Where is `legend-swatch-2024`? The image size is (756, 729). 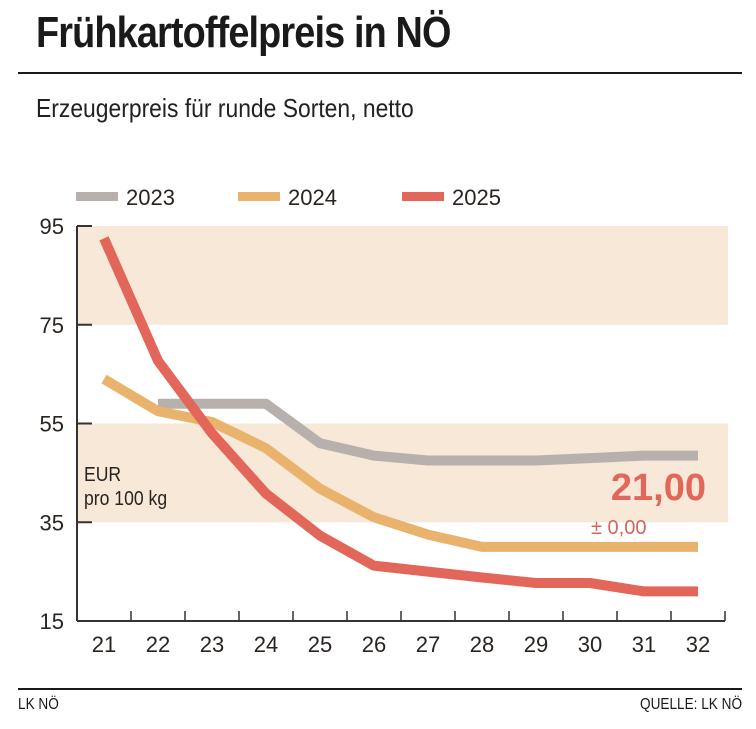 legend-swatch-2024 is located at coordinates (259, 196).